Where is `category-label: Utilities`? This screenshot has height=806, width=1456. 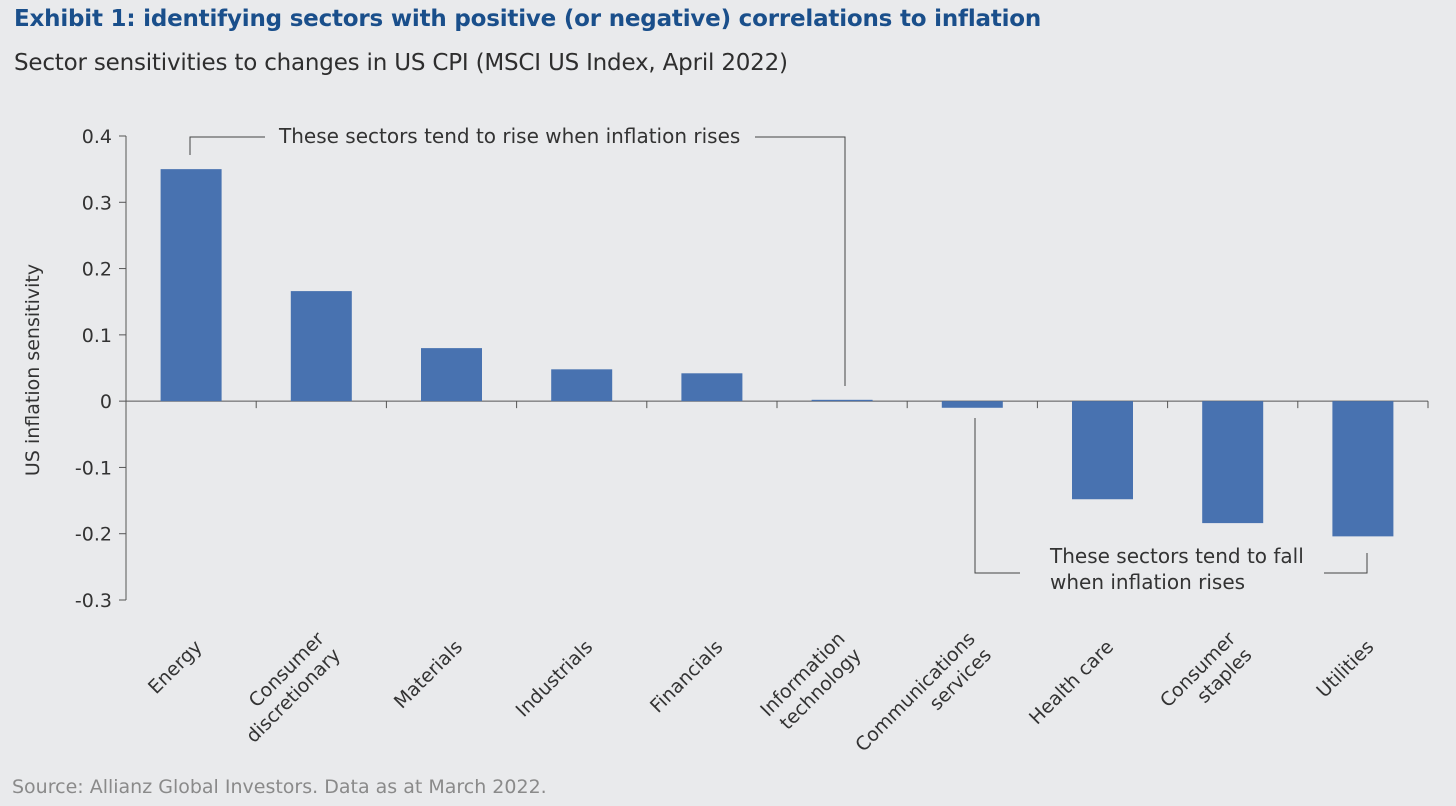 category-label: Utilities is located at coordinates (1345, 669).